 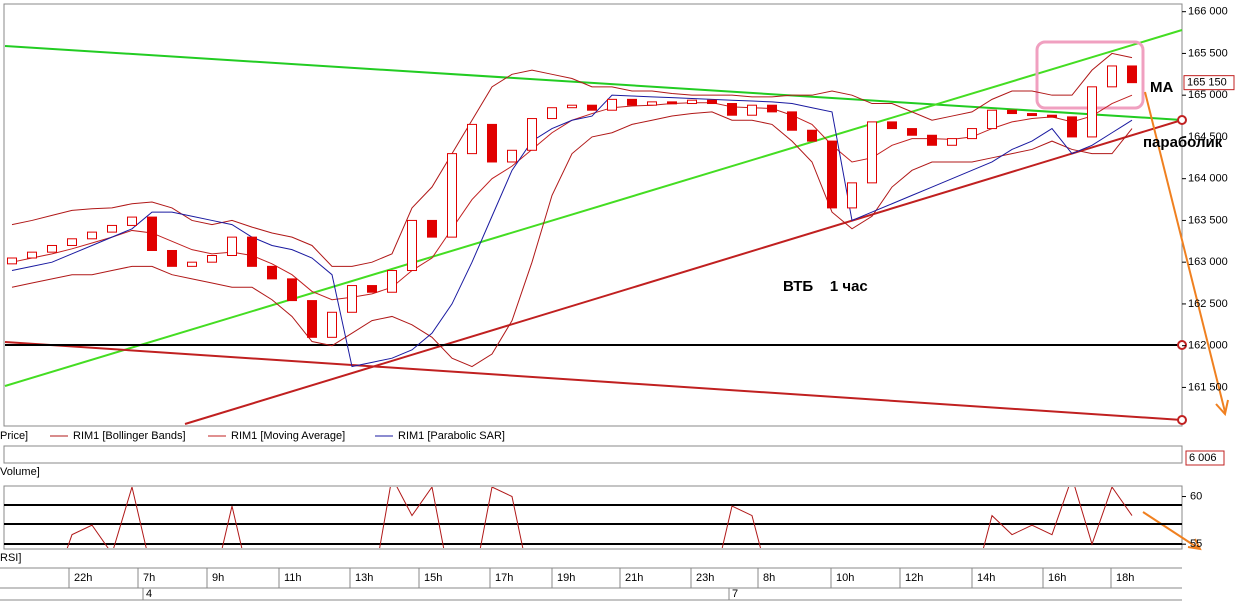 What do you see at coordinates (1208, 95) in the screenshot?
I see `y-tick-label: 165 000` at bounding box center [1208, 95].